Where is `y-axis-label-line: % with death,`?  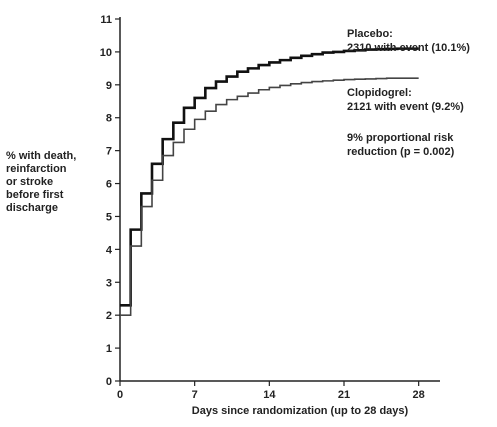
y-axis-label-line: % with death, is located at coordinates (41, 156).